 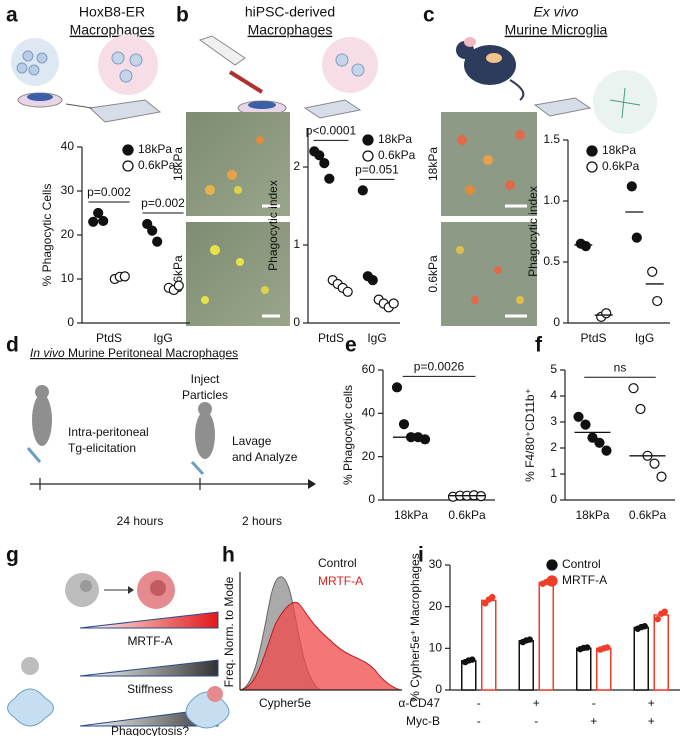 I want to click on legend-label: 18kPa, so click(x=155, y=149).